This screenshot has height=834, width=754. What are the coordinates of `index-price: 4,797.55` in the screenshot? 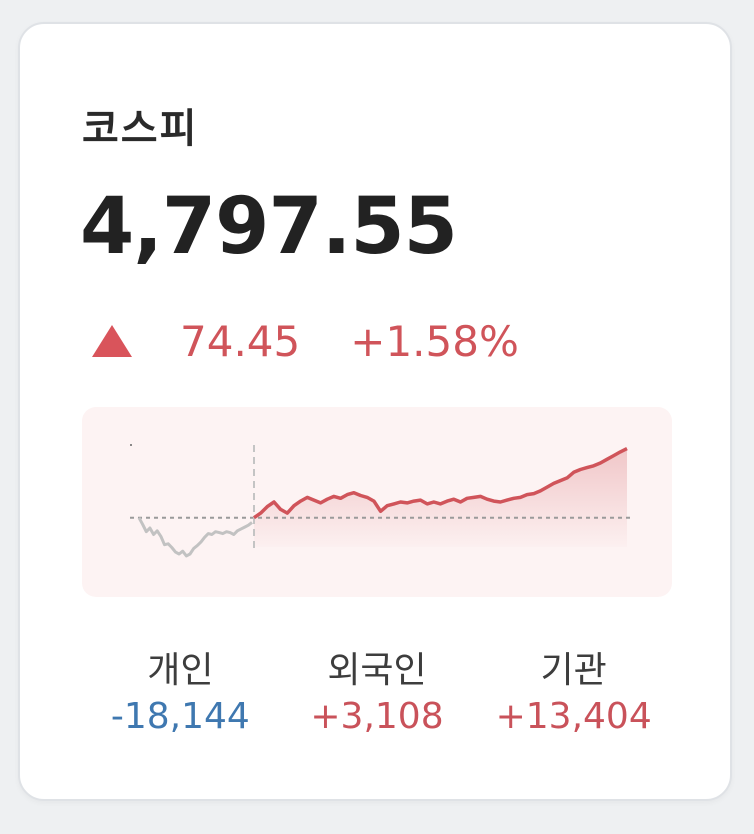 It's located at (269, 227).